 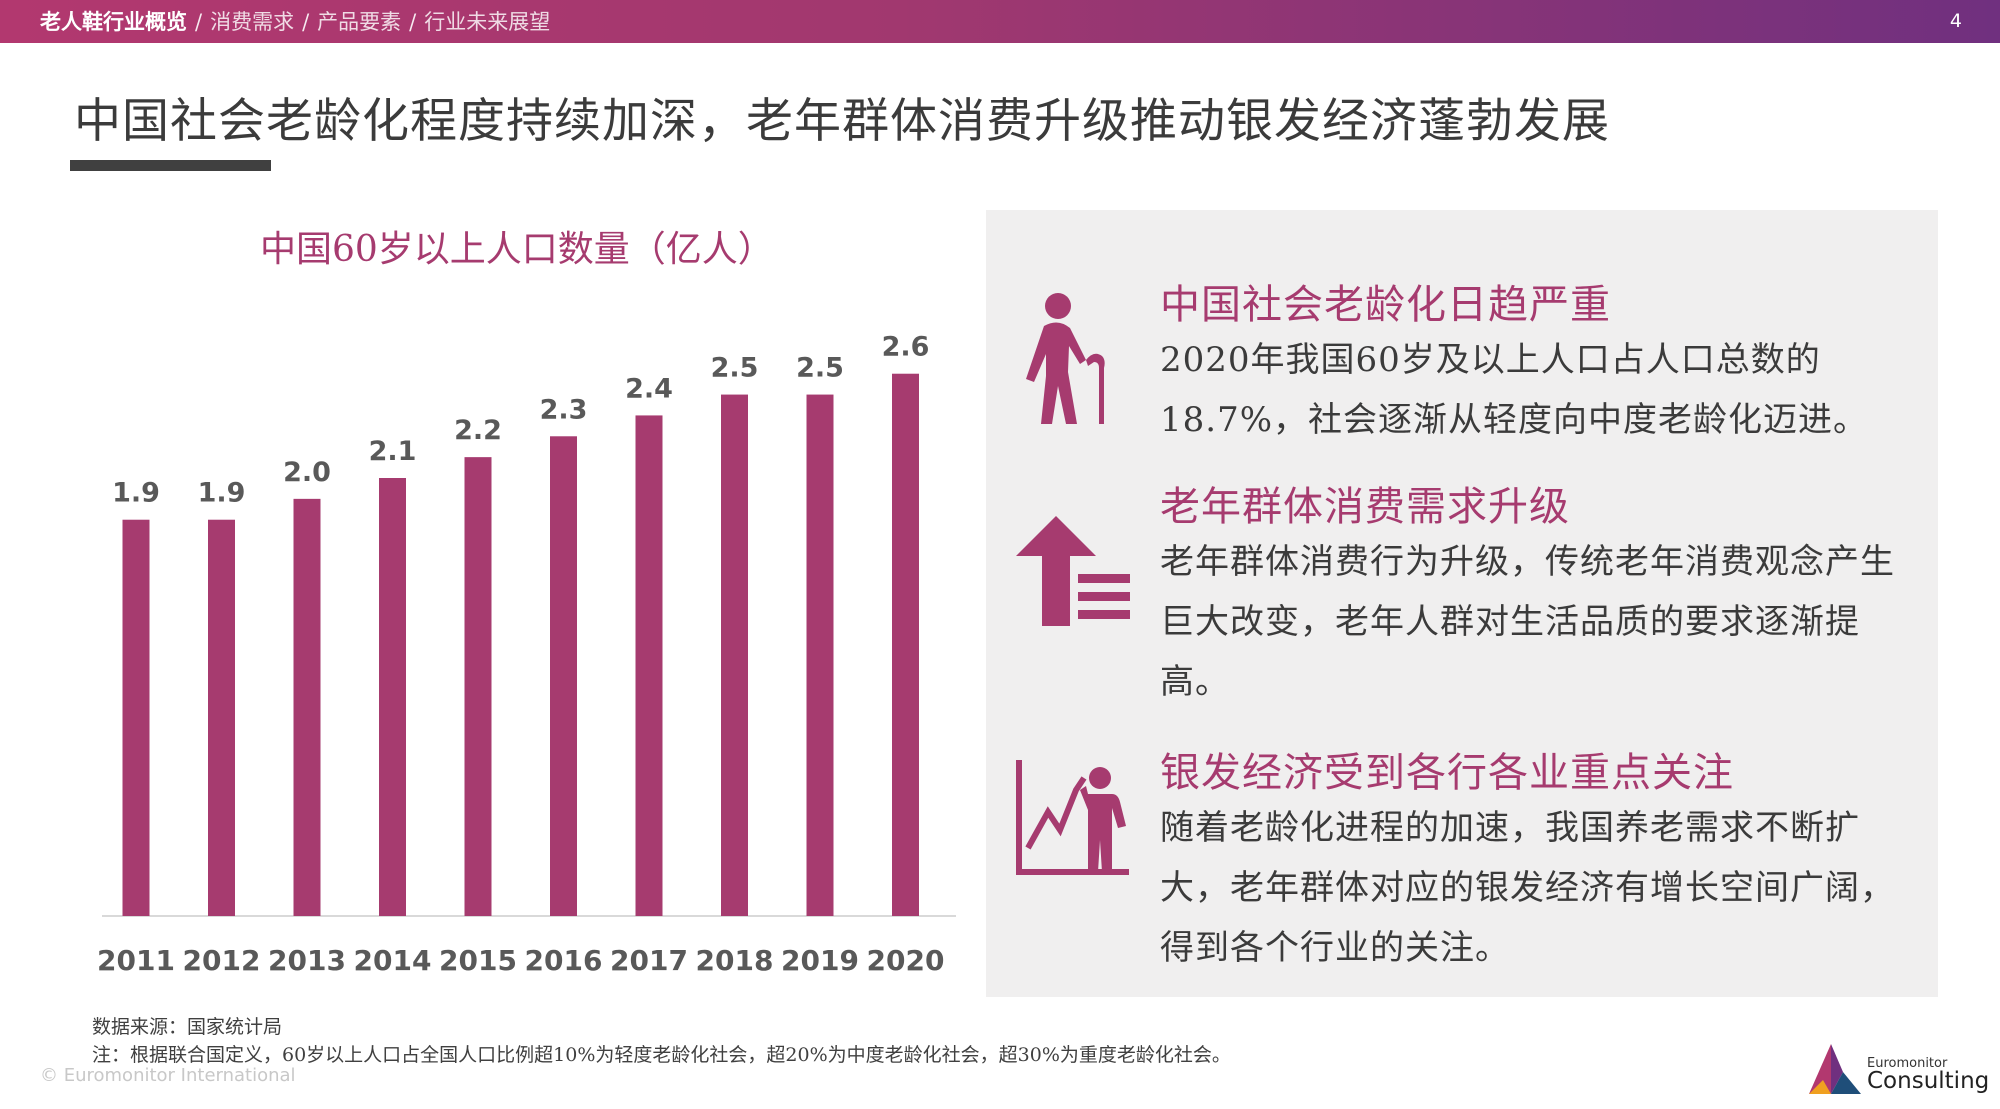 I want to click on breadcrumb-item-overview: 老人鞋行业概览, so click(x=113, y=21).